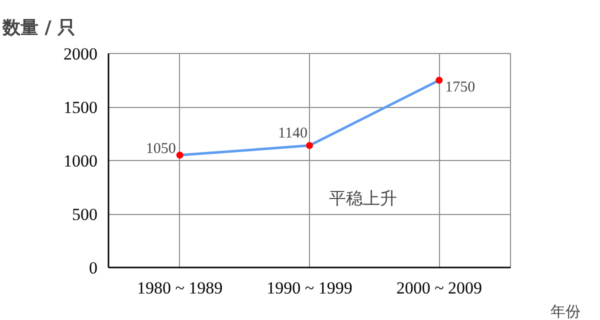 This screenshot has width=600, height=320. I want to click on data-label: 1140, so click(293, 134).